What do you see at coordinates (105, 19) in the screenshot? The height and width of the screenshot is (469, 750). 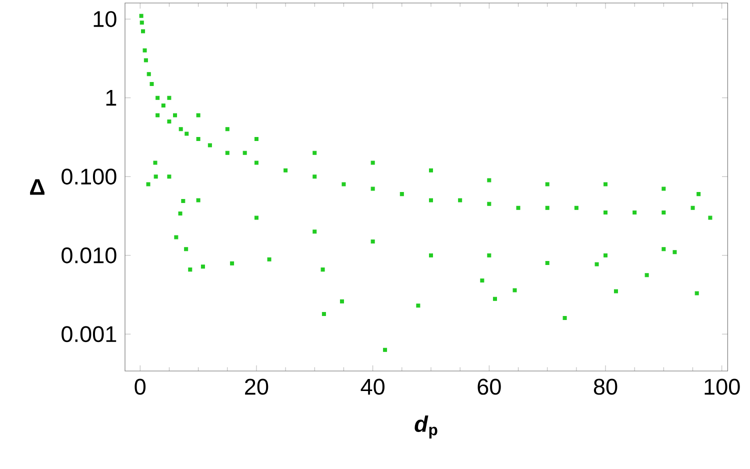 I see `y-tick-label: 10` at bounding box center [105, 19].